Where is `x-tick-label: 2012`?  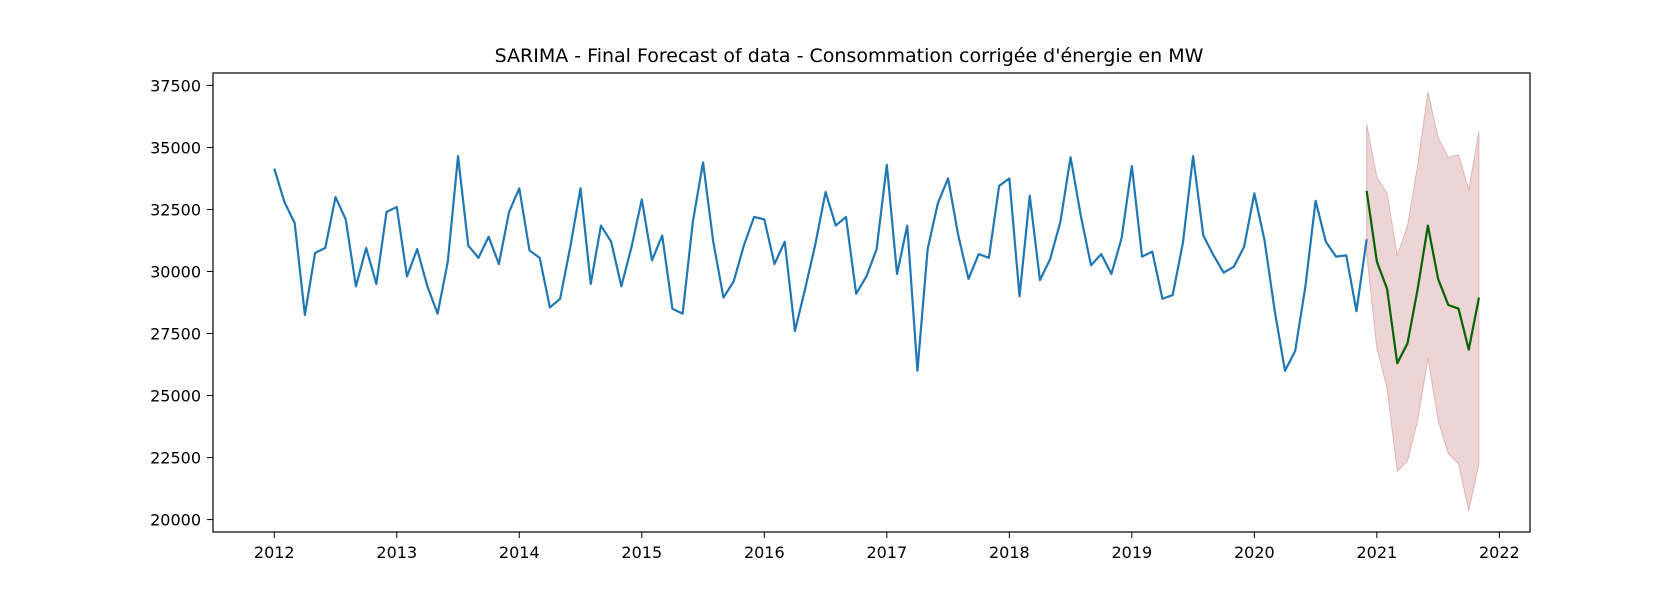
x-tick-label: 2012 is located at coordinates (274, 552).